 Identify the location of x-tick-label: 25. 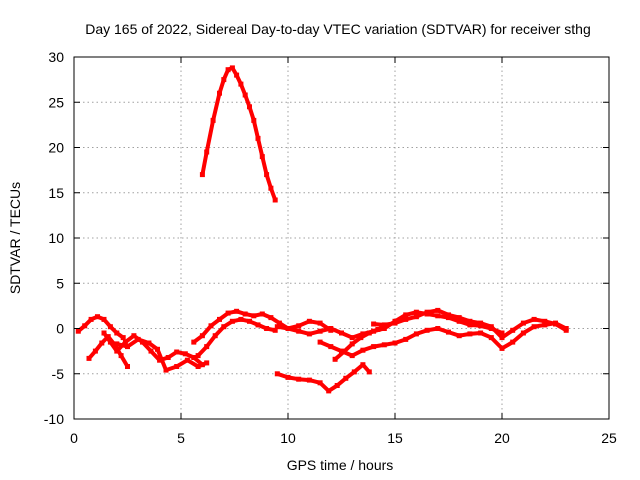
(609, 438).